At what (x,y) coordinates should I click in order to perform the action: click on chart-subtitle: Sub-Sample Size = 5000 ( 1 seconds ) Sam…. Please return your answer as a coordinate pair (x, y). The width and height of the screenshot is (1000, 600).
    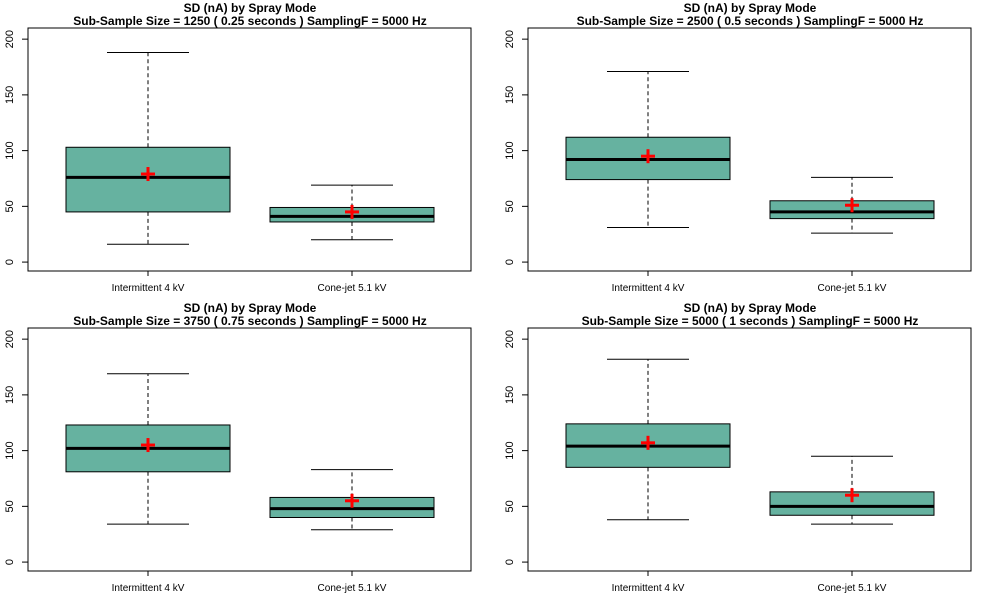
    Looking at the image, I should click on (750, 321).